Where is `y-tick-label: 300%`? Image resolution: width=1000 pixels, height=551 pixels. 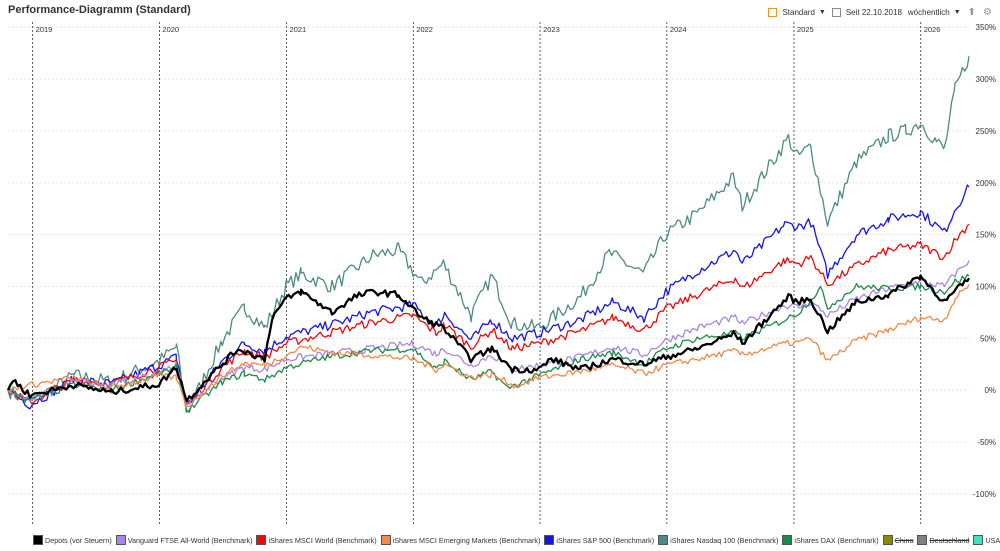 y-tick-label: 300% is located at coordinates (986, 79).